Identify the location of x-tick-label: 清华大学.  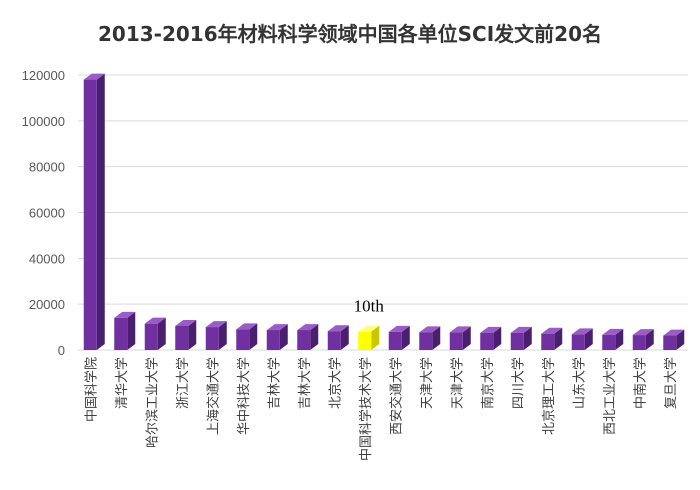
(122, 383).